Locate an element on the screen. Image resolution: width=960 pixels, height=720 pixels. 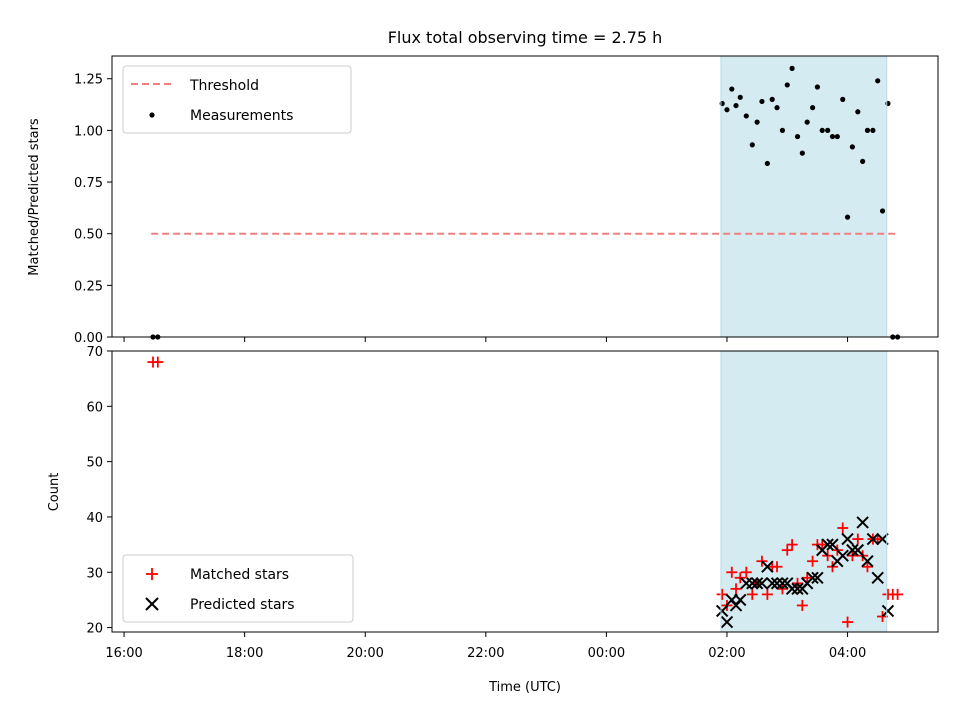
matched-stars-legend-label: Matched stars is located at coordinates (239, 575).